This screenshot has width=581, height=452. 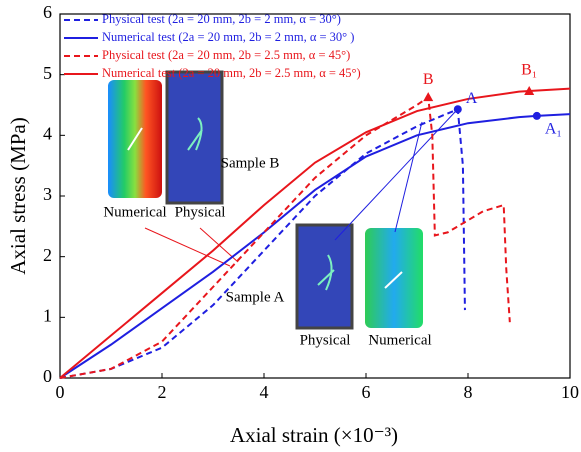 What do you see at coordinates (47, 133) in the screenshot?
I see `y-tick-label: 4` at bounding box center [47, 133].